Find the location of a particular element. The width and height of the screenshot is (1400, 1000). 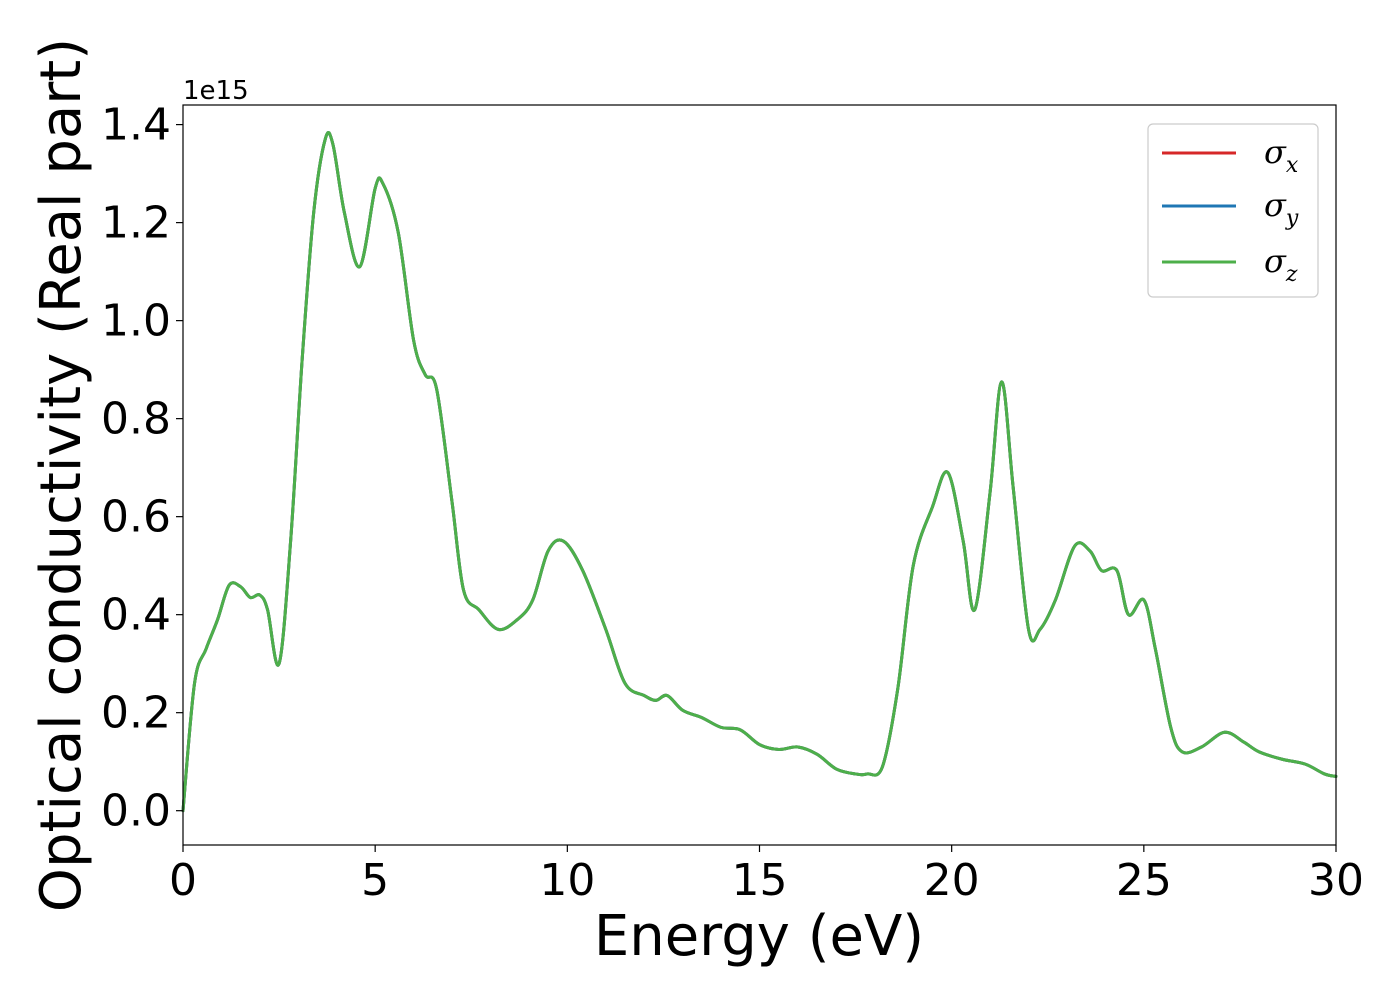

x-tick-label: 25 is located at coordinates (1144, 880).